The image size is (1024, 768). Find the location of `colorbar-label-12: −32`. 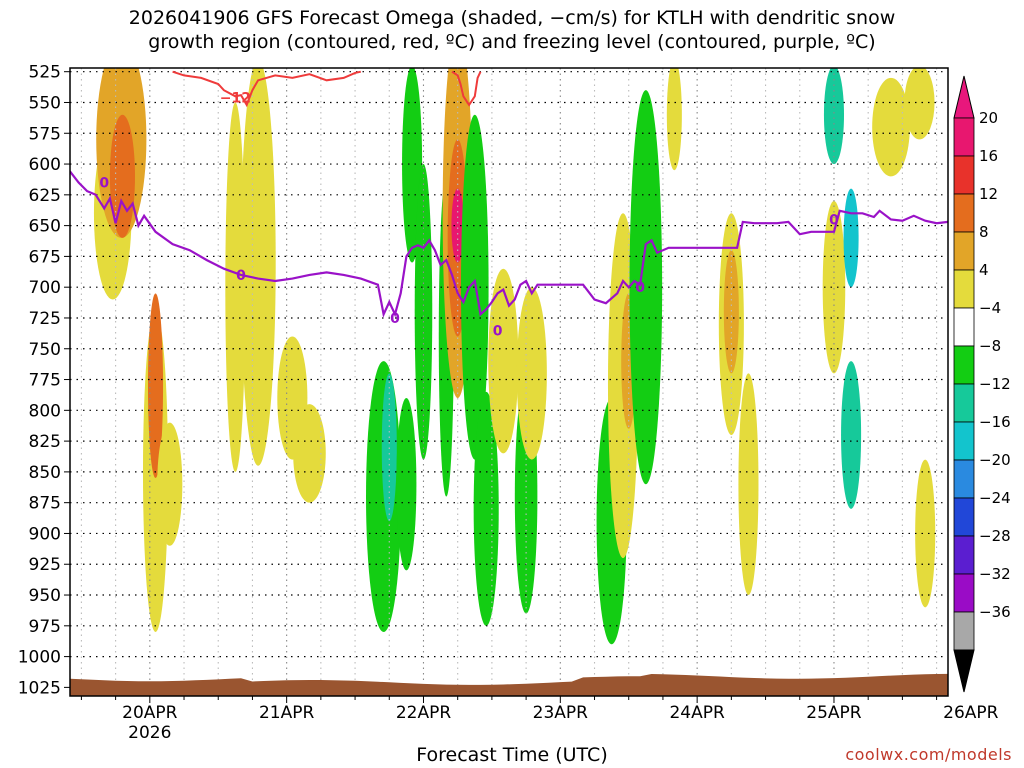

colorbar-label-12: −32 is located at coordinates (995, 574).